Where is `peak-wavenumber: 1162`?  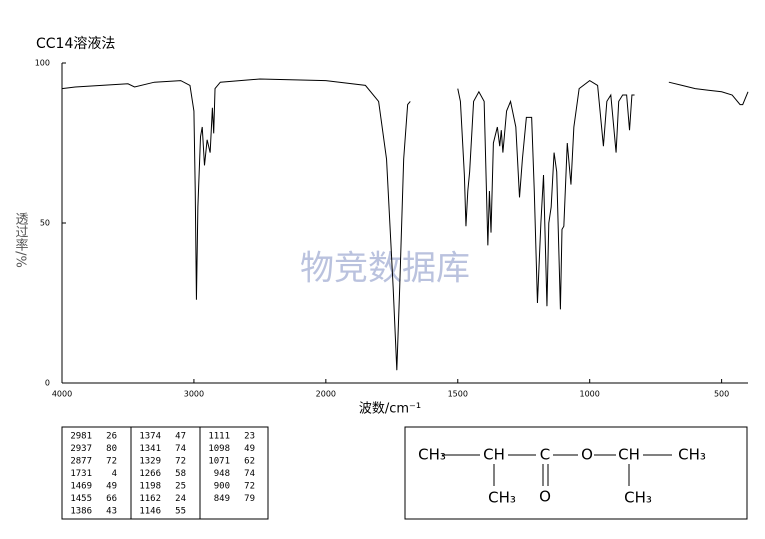 peak-wavenumber: 1162 is located at coordinates (150, 499).